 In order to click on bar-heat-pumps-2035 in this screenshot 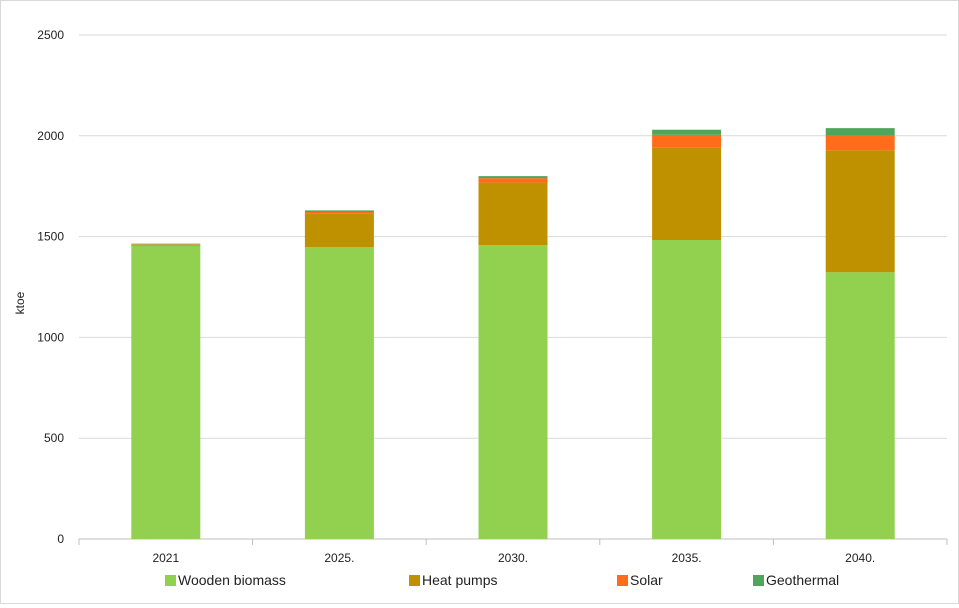, I will do `click(686, 193)`.